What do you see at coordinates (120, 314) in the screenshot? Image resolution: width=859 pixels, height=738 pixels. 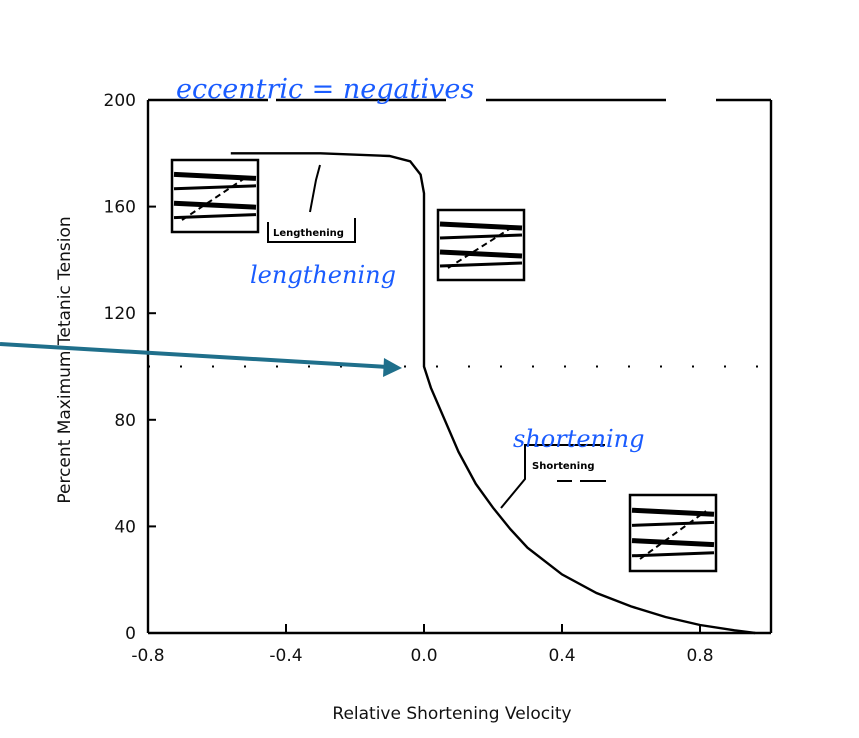 I see `y-tick-label: 120` at bounding box center [120, 314].